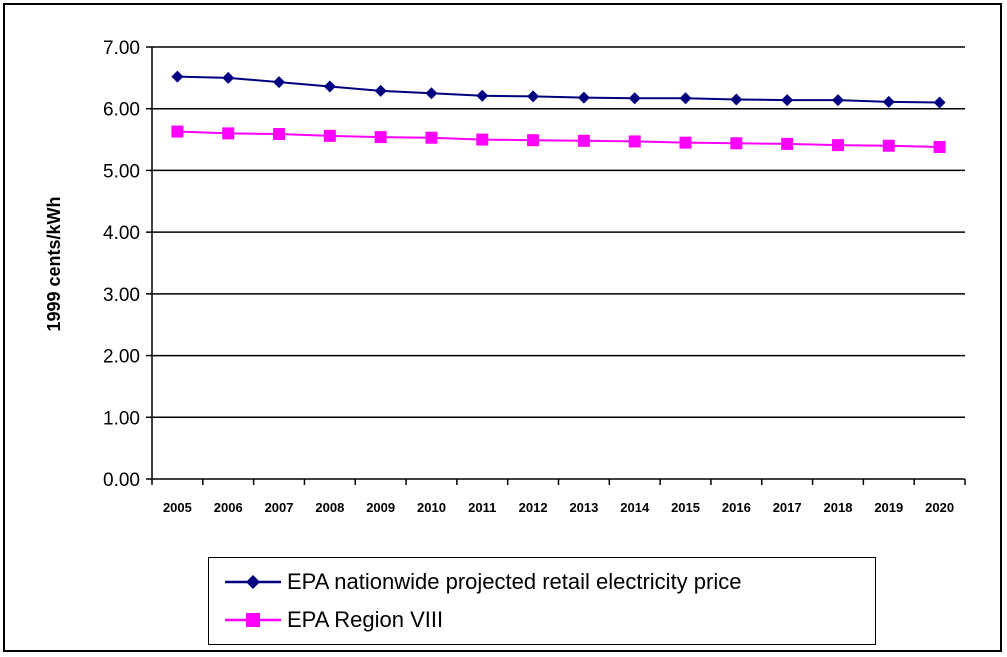 The width and height of the screenshot is (1007, 657). Describe the element at coordinates (888, 507) in the screenshot. I see `x-tick-label: 2019` at that location.